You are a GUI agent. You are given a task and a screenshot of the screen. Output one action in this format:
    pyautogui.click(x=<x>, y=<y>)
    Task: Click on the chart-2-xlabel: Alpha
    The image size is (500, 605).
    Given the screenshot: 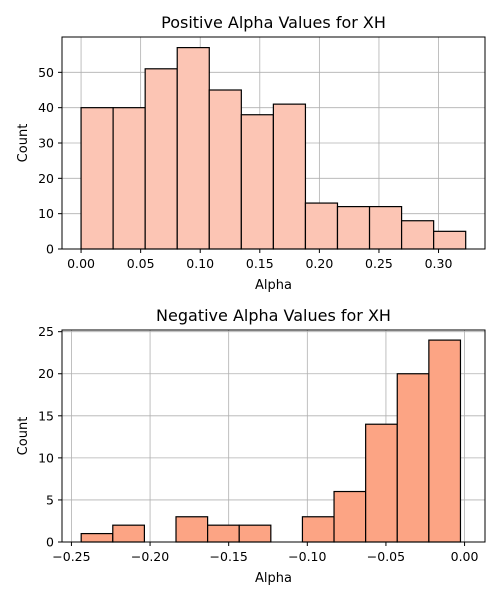 What is the action you would take?
    pyautogui.click(x=273, y=578)
    